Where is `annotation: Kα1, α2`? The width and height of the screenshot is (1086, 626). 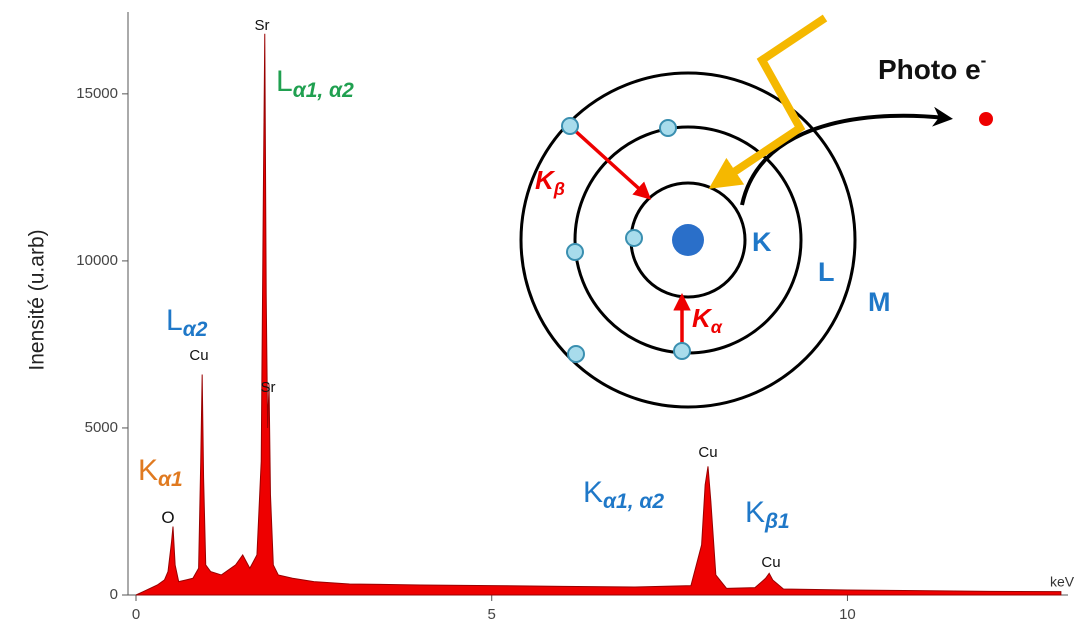 annotation: Kα1, α2 is located at coordinates (623, 494).